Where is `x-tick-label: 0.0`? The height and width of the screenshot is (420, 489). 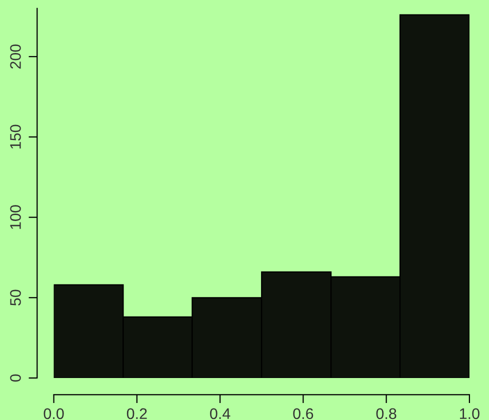 x-tick-label: 0.0 is located at coordinates (54, 414).